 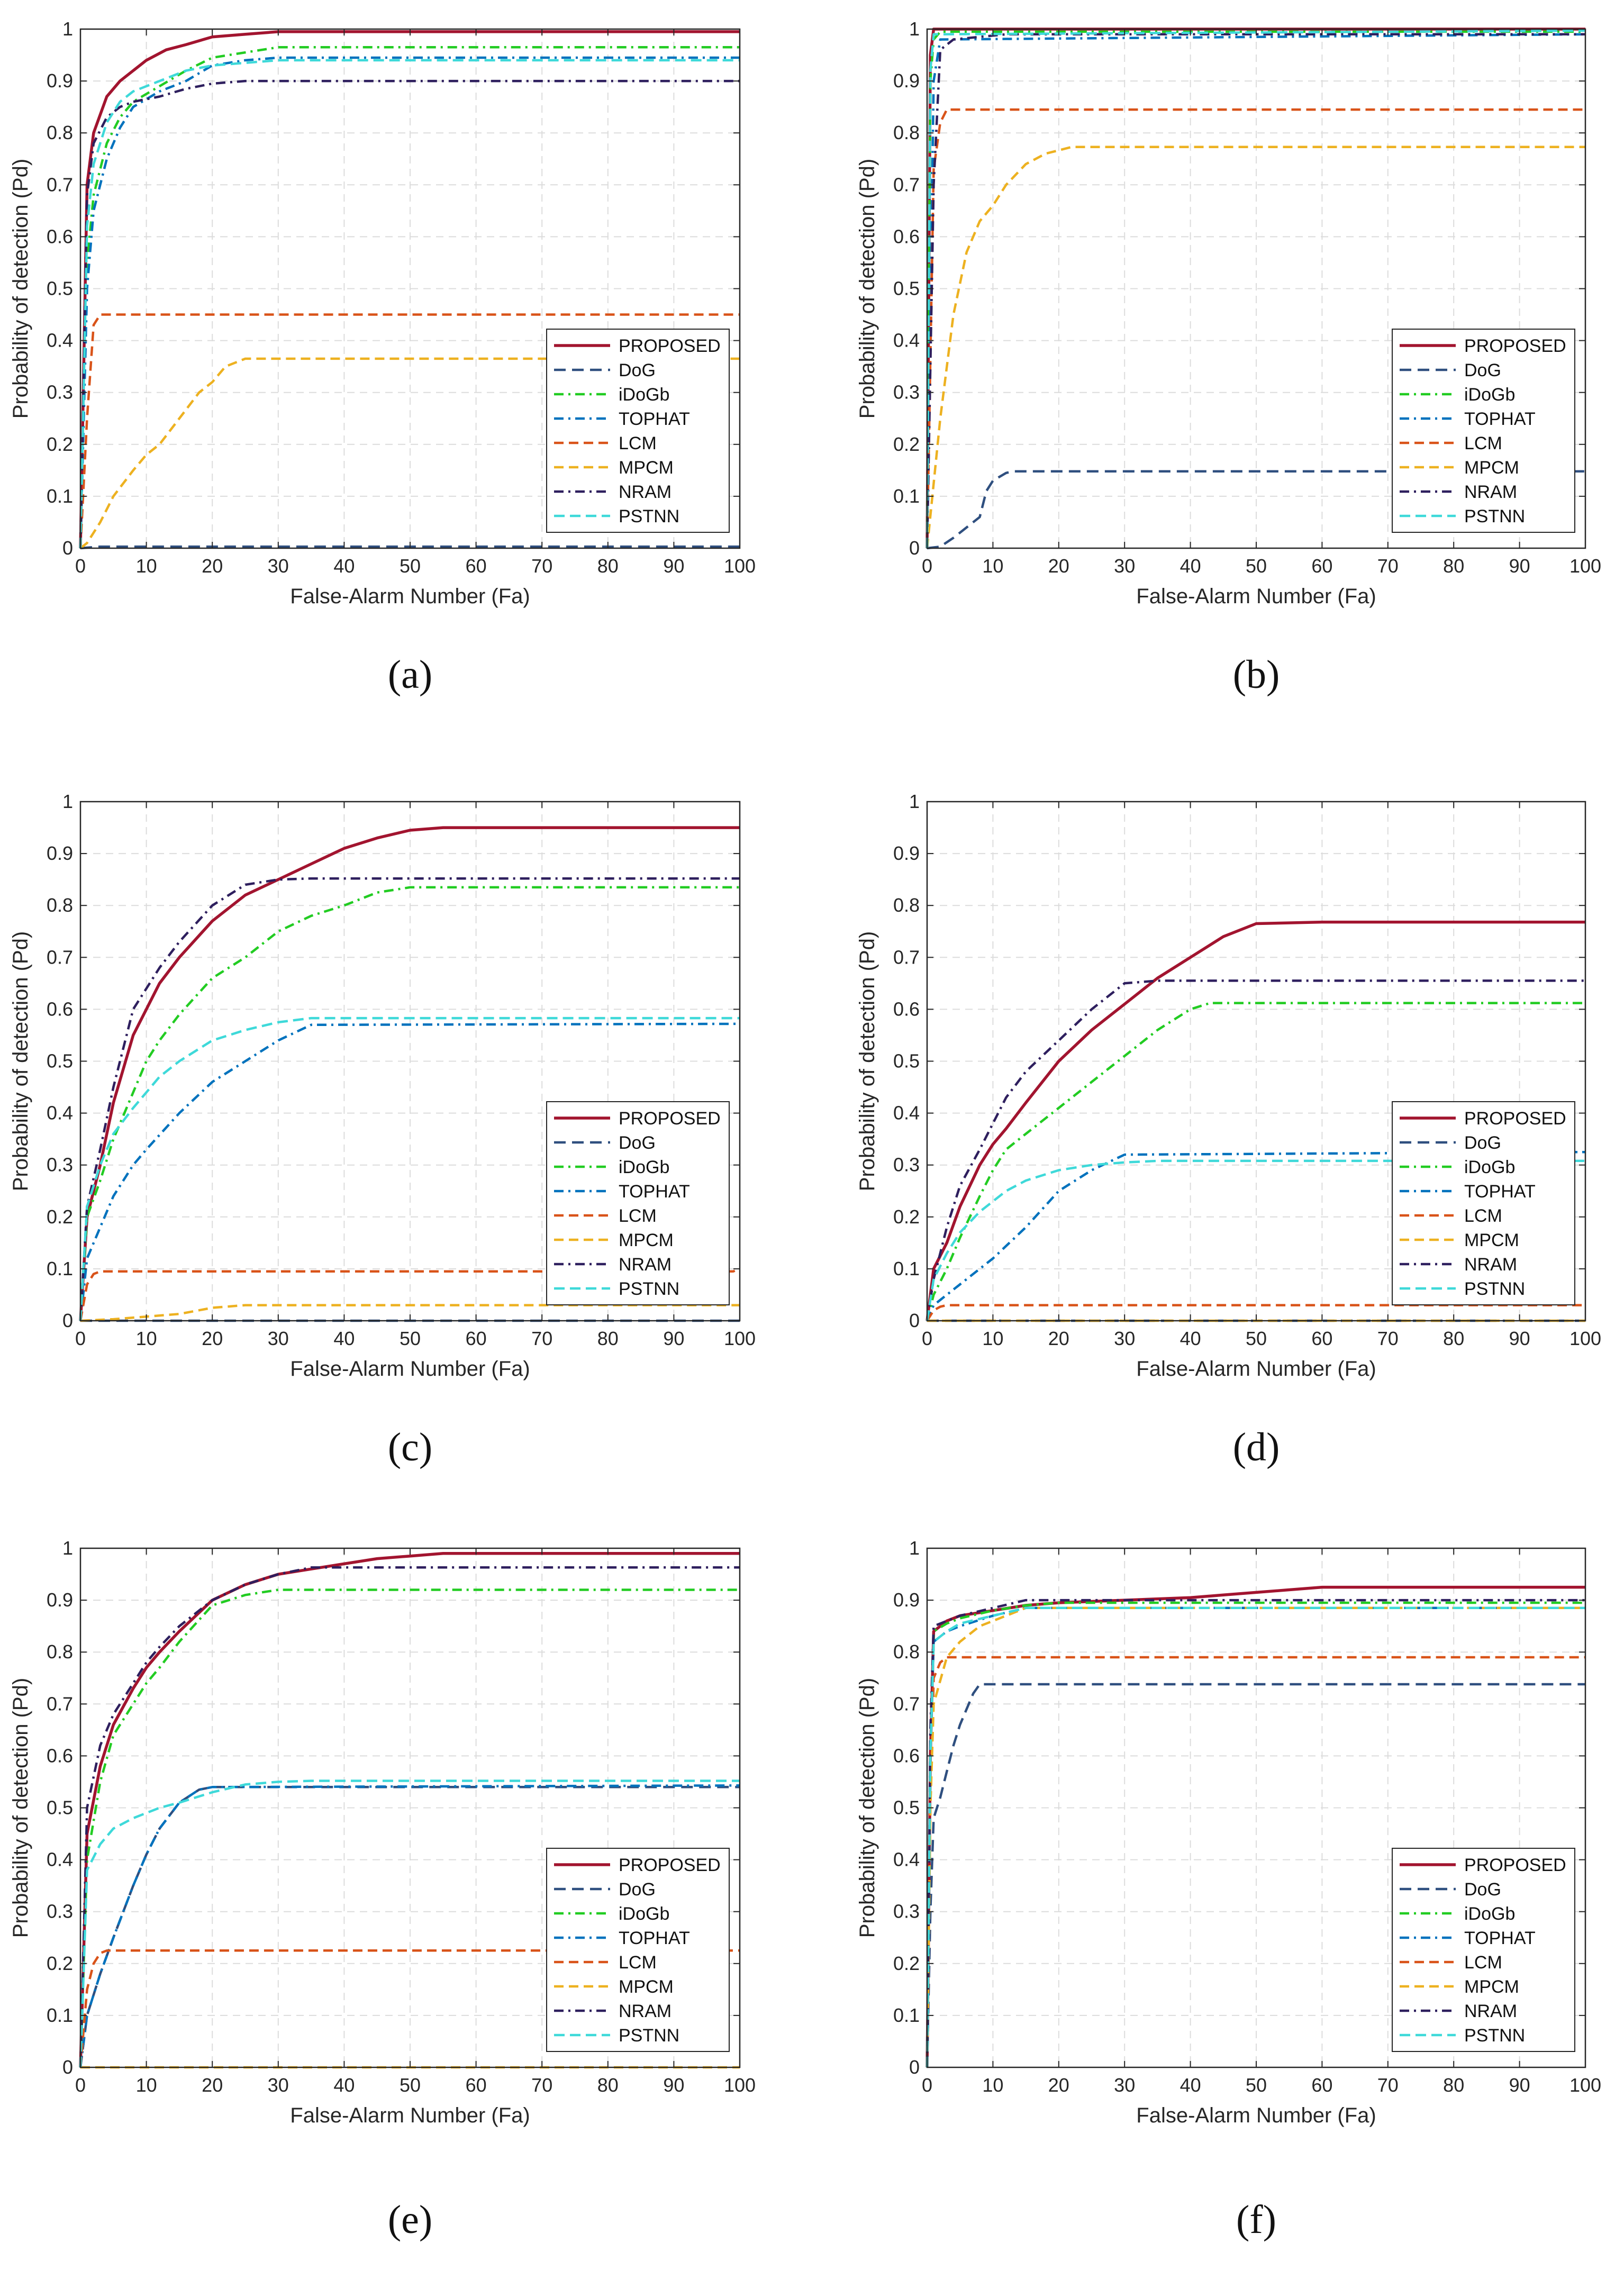 I want to click on y-axis-label: Probability of detection (Pd), so click(x=21, y=1061).